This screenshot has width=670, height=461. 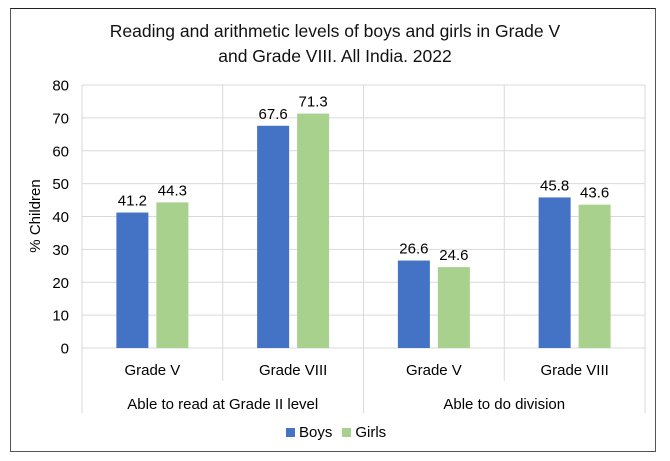 I want to click on legend-label-girls: Girls, so click(x=371, y=432).